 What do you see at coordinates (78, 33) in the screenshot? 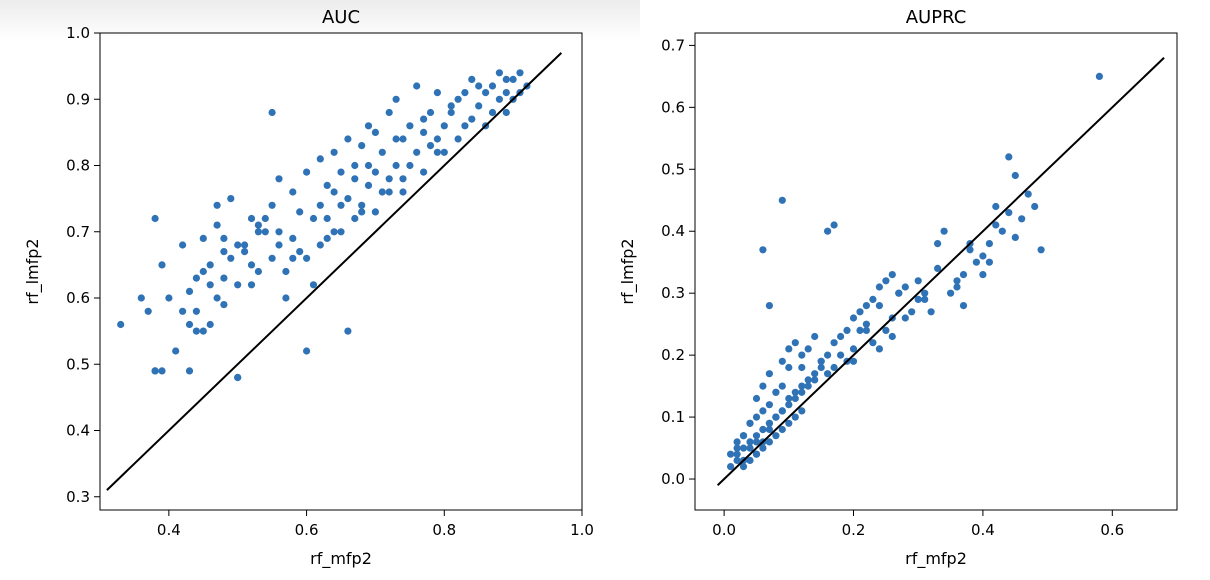
I see `auc-y-tick-label: 1.0` at bounding box center [78, 33].